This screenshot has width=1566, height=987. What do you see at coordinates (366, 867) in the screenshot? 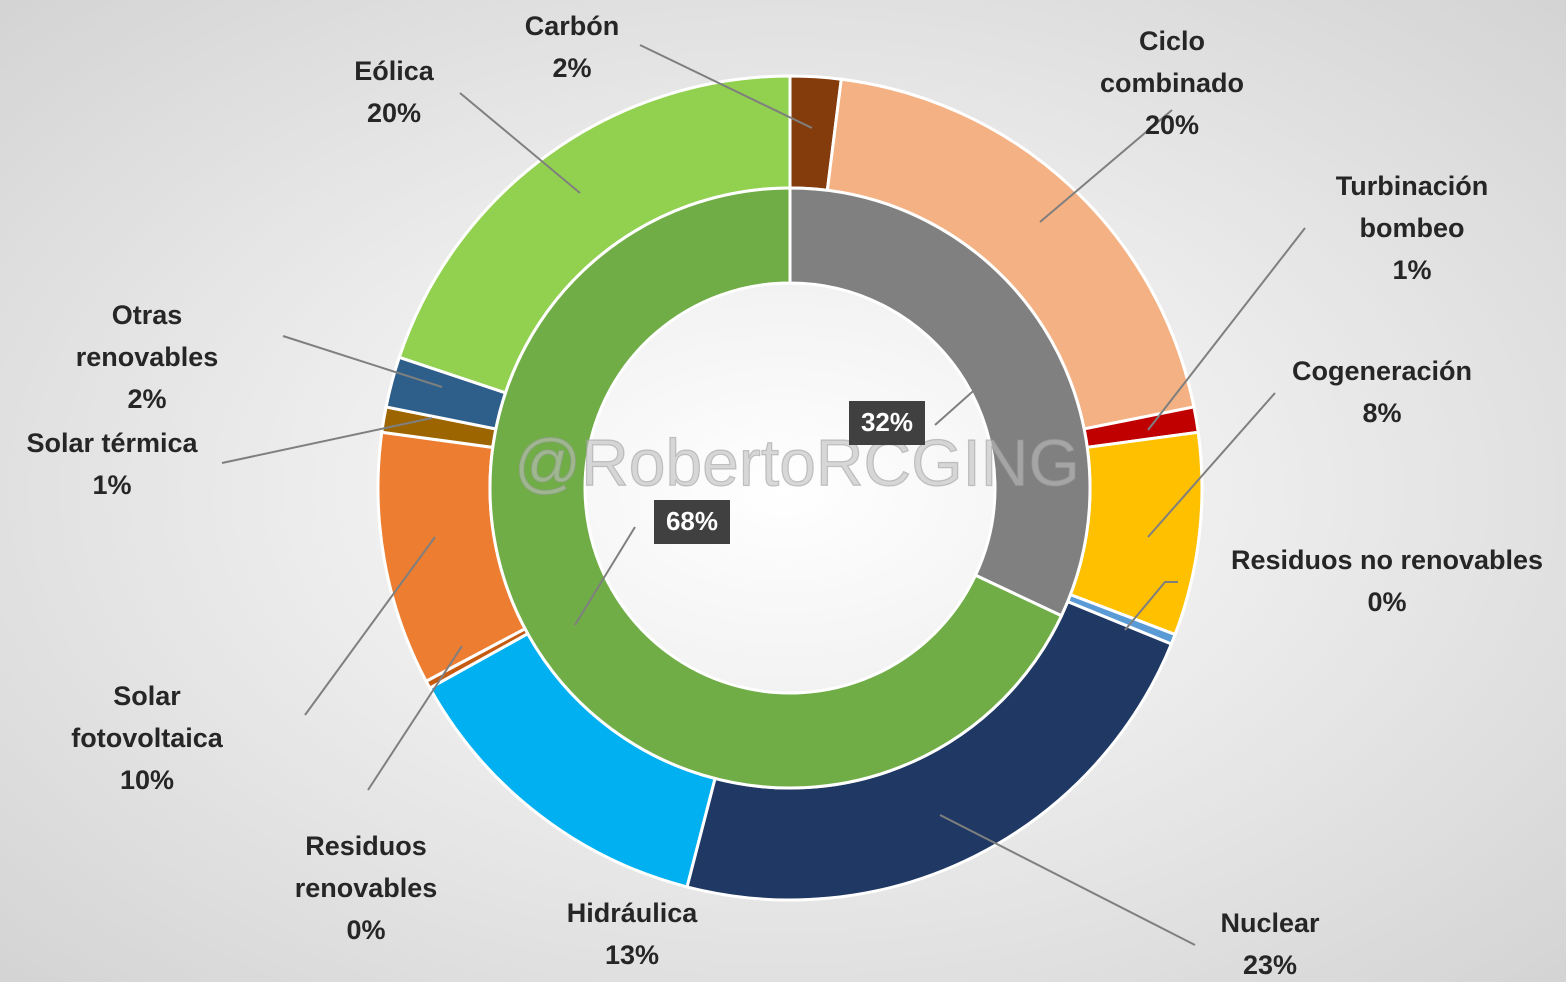
I see `slice-label: Residuos renovables` at bounding box center [366, 867].